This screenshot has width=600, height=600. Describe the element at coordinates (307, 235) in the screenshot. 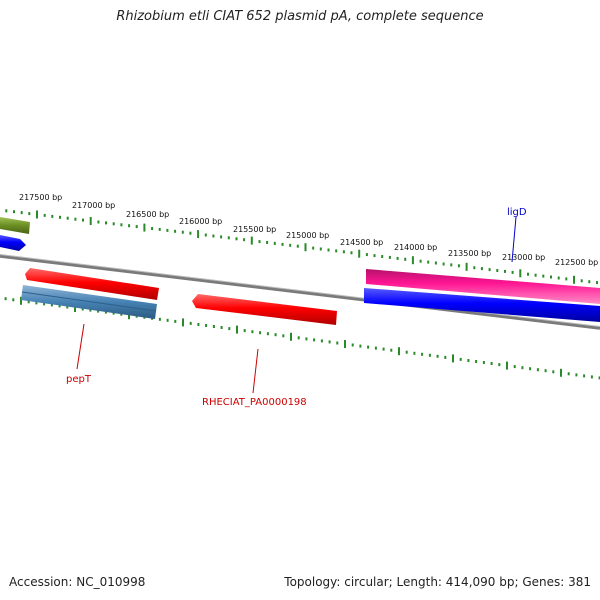

I see `ruler-label-215000: 215000 bp` at that location.